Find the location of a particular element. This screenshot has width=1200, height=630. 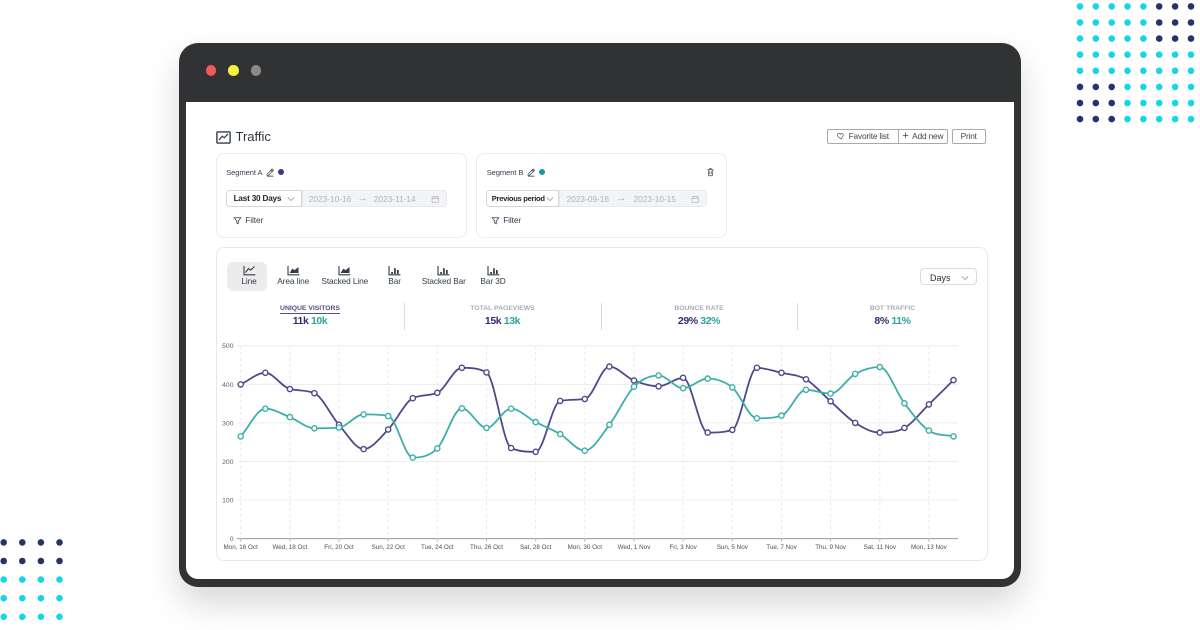

svg-text: Mon, 13 Nov is located at coordinates (929, 547).